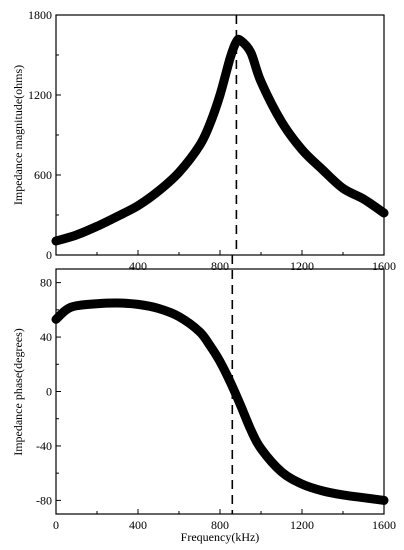 Image resolution: width=404 pixels, height=550 pixels. What do you see at coordinates (220, 525) in the screenshot?
I see `phase-xtick-label: 800` at bounding box center [220, 525].